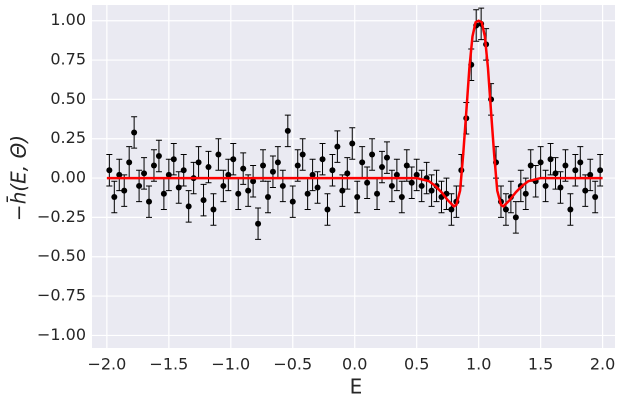  What do you see at coordinates (168, 364) in the screenshot?
I see `x-tick-label: −1.5` at bounding box center [168, 364].